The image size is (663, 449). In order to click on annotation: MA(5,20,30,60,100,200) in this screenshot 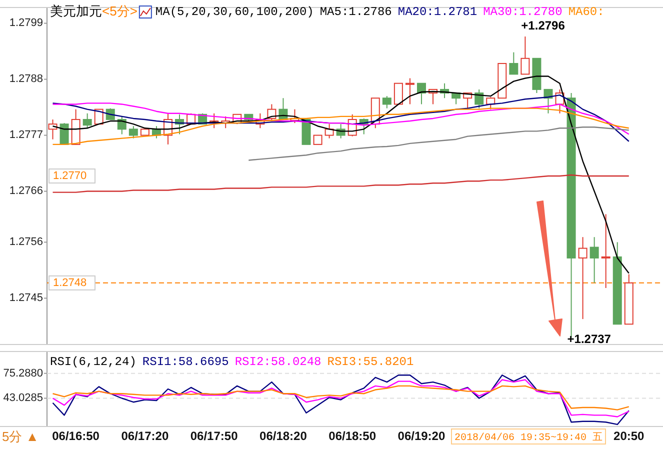, I will do `click(234, 12)`.